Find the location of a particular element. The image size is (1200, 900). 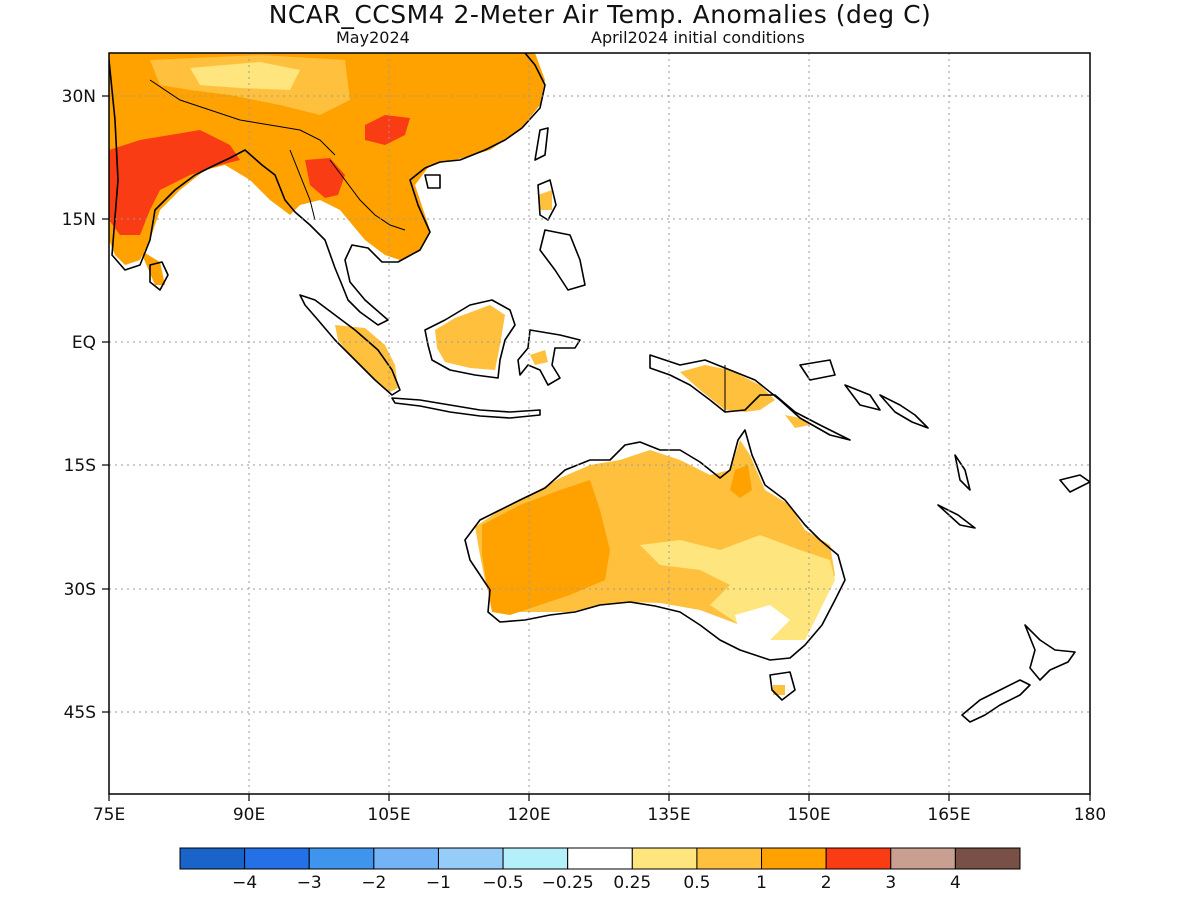

anomaly-region-india-hot is located at coordinates (174, 182).